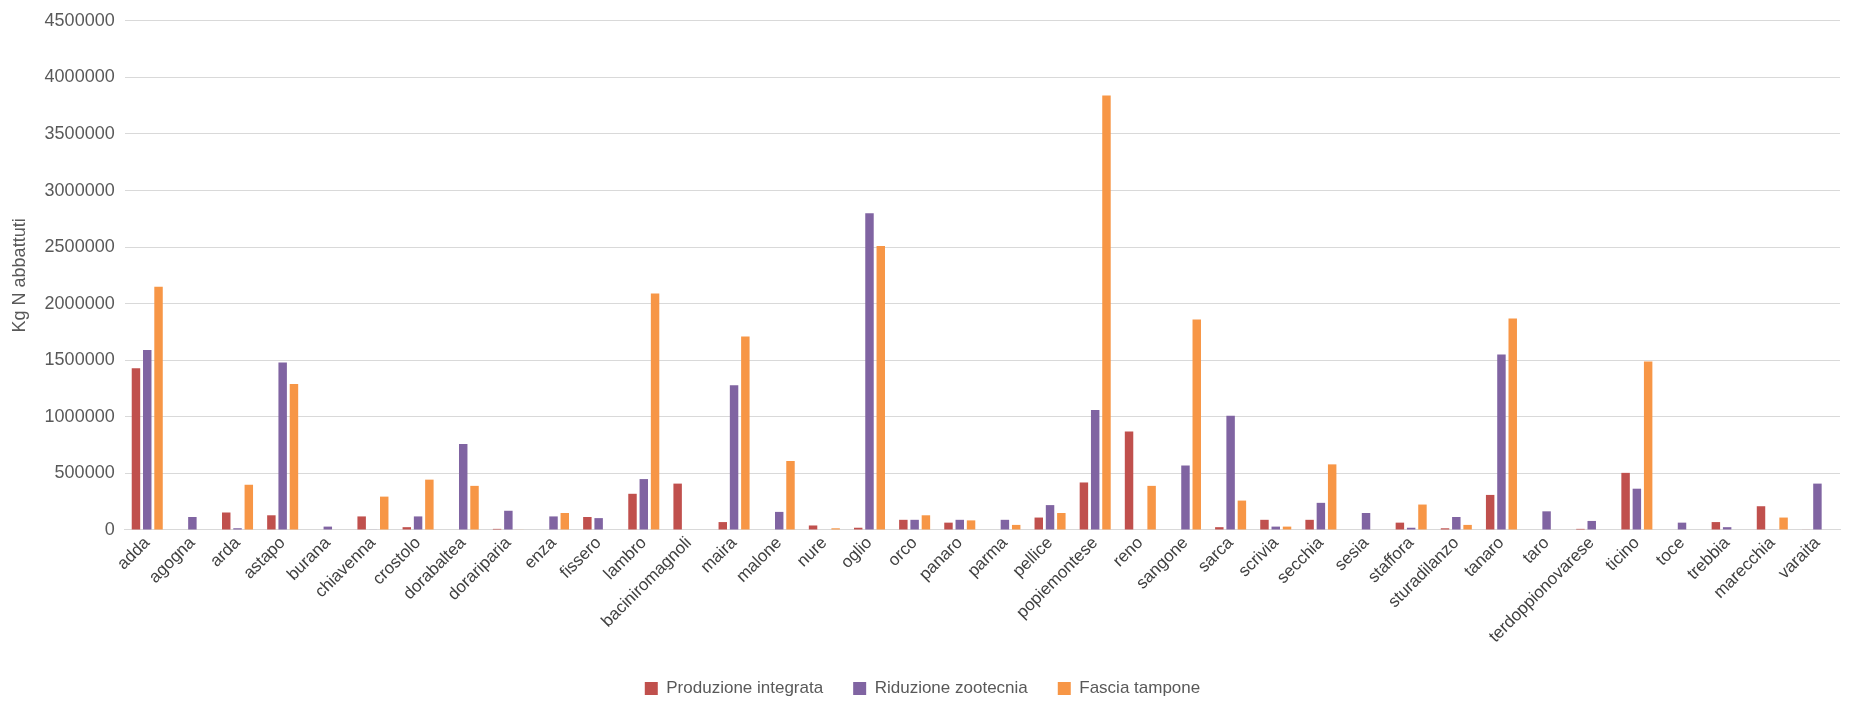  I want to click on y-tick-label: 1000000, so click(79, 415).